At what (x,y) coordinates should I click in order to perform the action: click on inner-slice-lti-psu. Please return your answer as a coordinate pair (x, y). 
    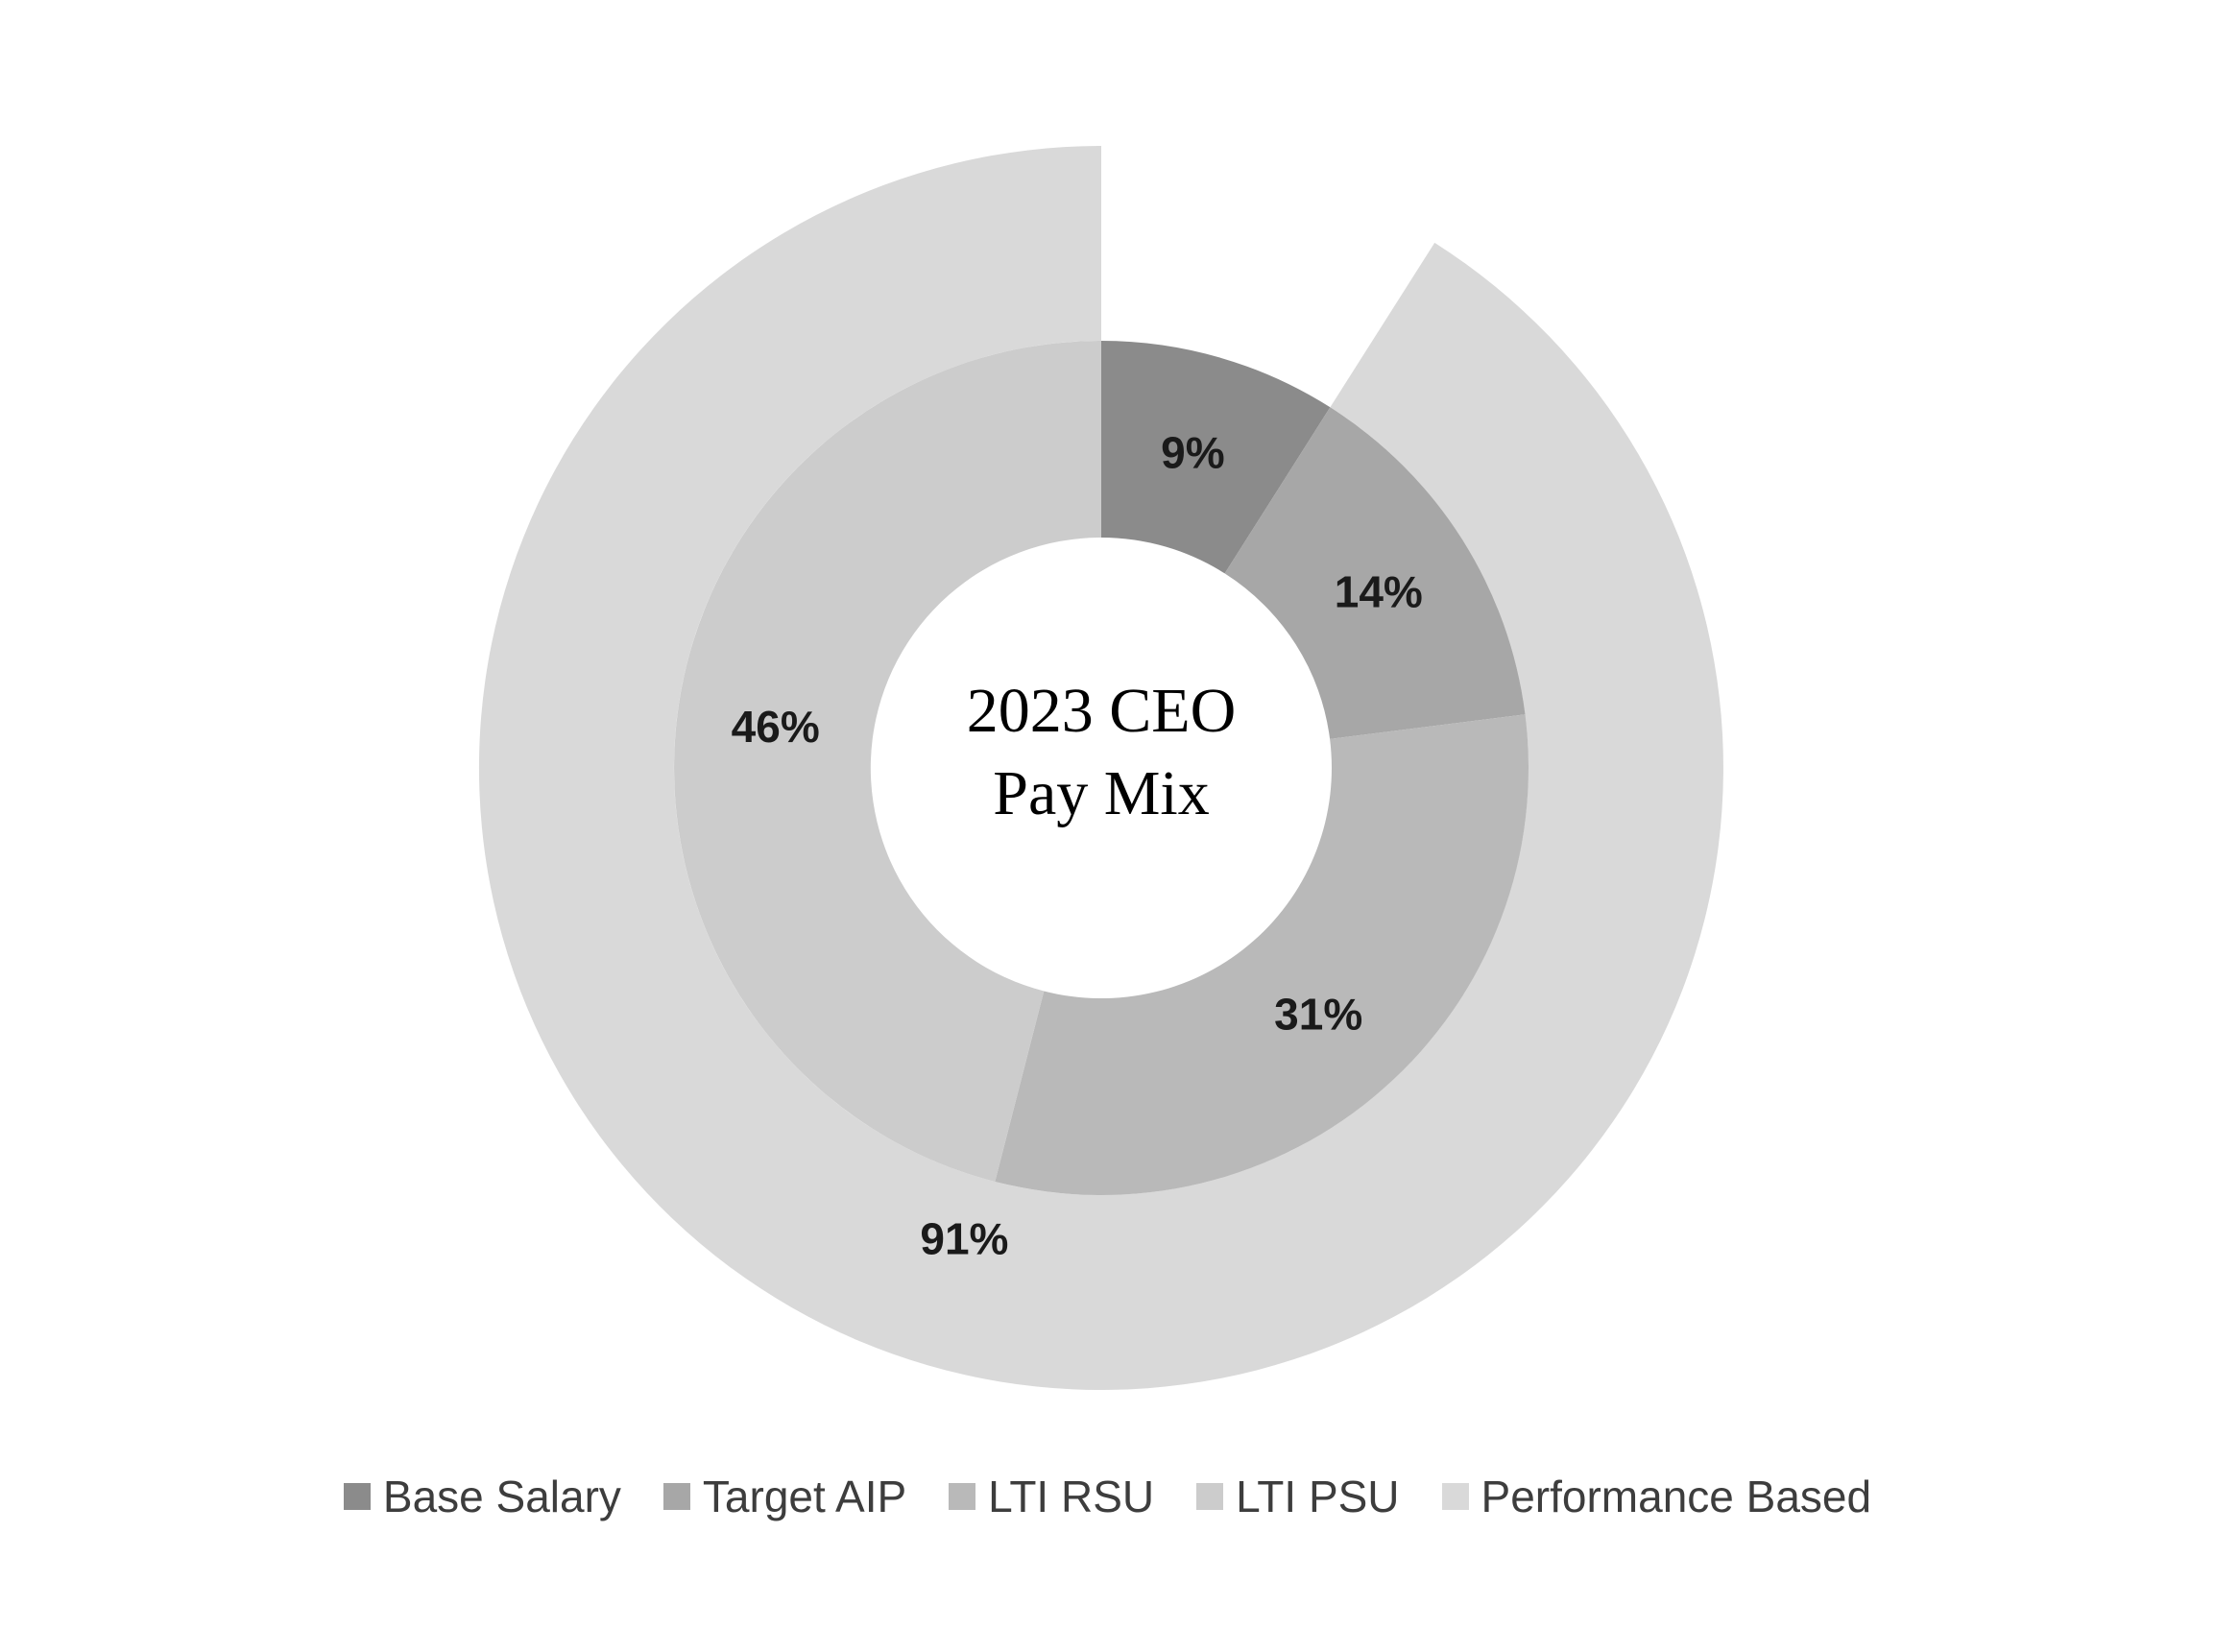
    Looking at the image, I should click on (887, 761).